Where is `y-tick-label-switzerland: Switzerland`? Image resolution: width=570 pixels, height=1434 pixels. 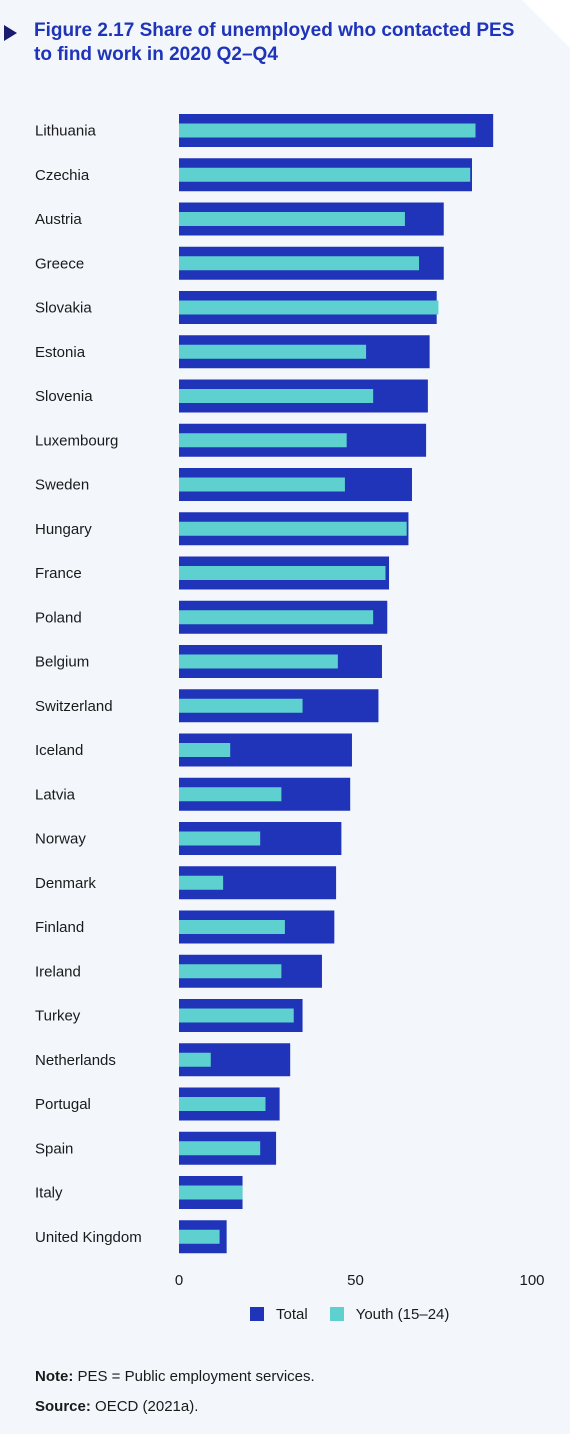
y-tick-label-switzerland: Switzerland is located at coordinates (74, 706).